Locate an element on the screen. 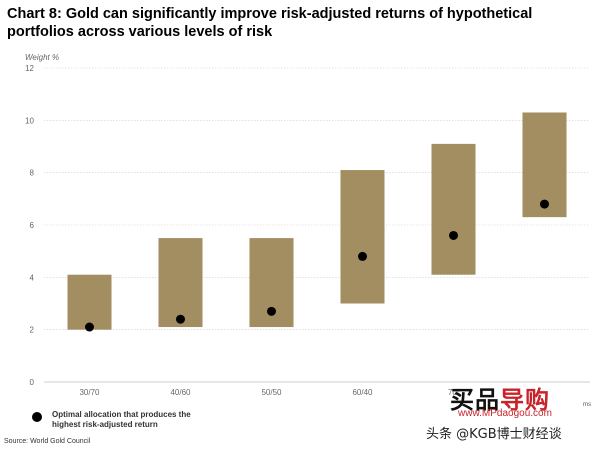 This screenshot has height=450, width=600. watermark-cut-text: ms is located at coordinates (587, 405).